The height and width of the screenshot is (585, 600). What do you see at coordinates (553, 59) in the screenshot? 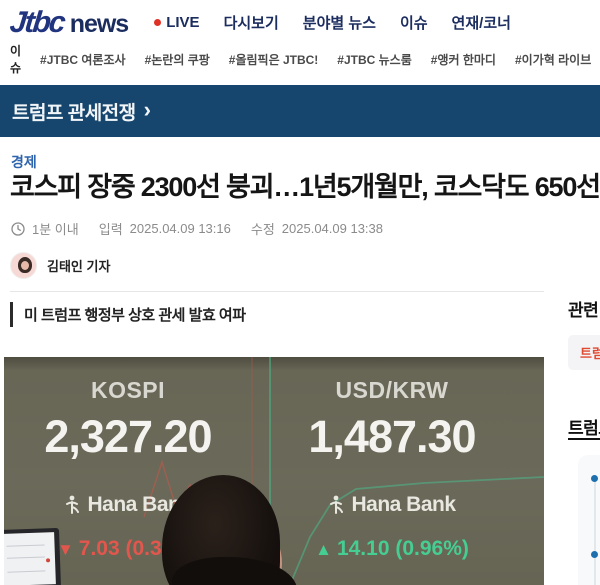
I see `hashtag-live: #이가혁 라이브` at bounding box center [553, 59].